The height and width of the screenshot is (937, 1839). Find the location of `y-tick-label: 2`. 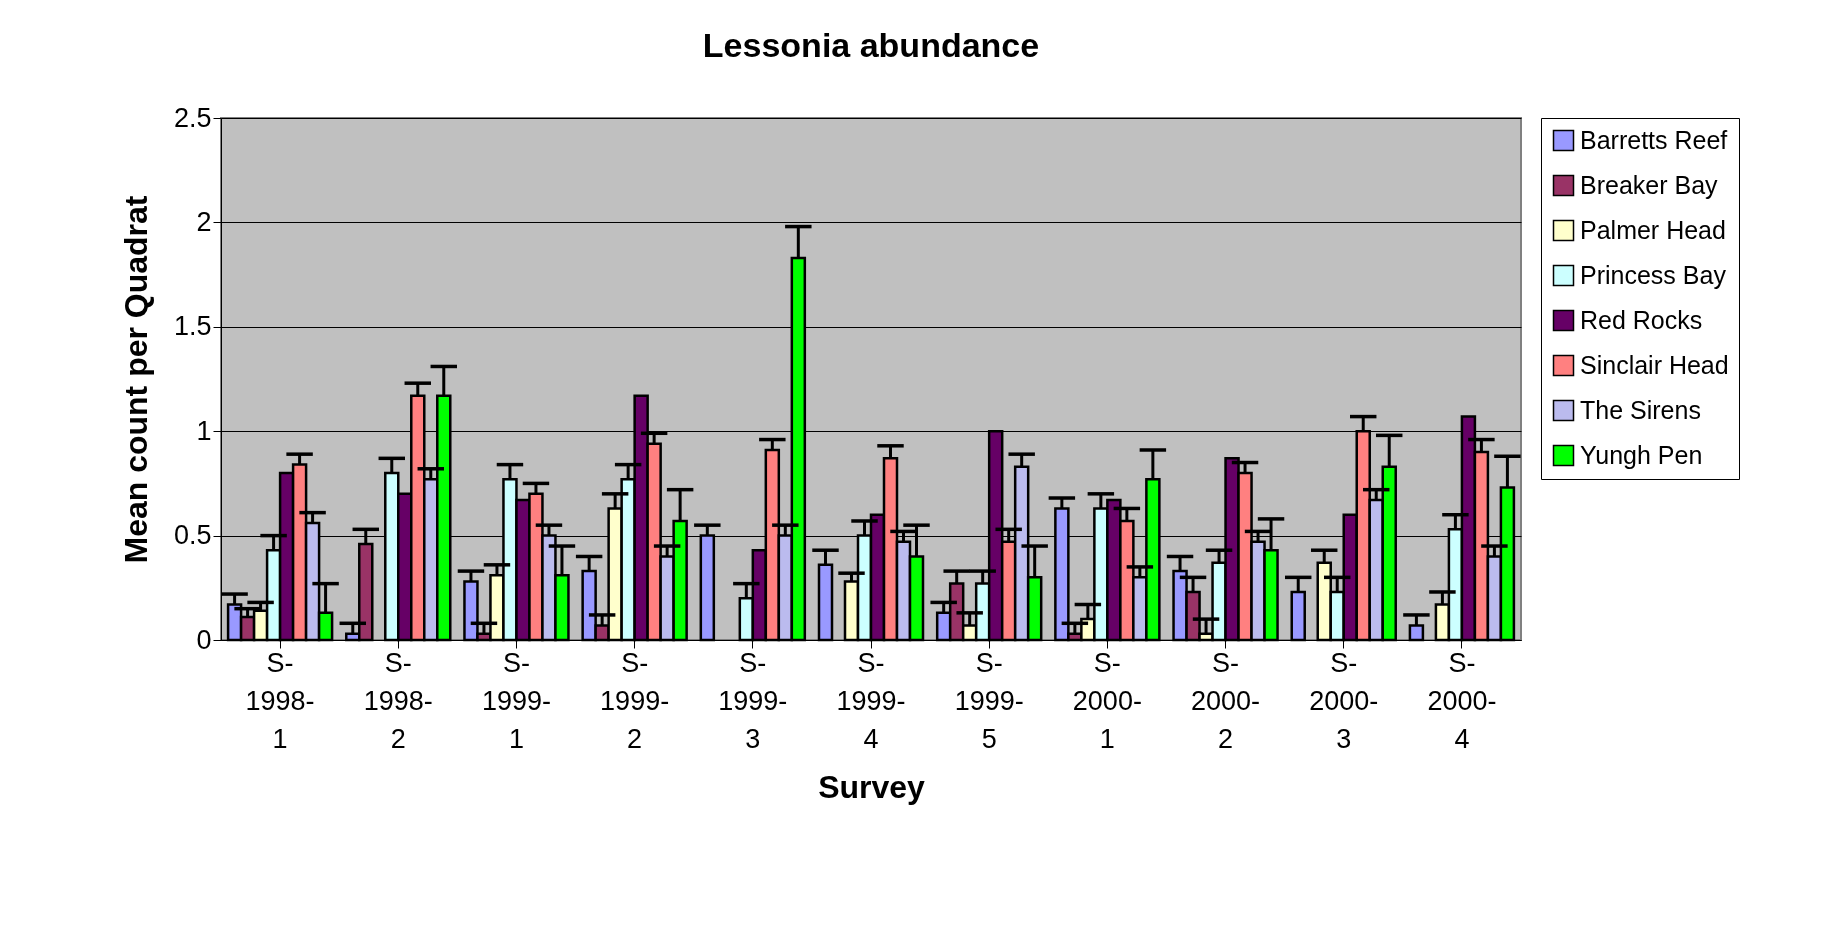

y-tick-label: 2 is located at coordinates (204, 221).